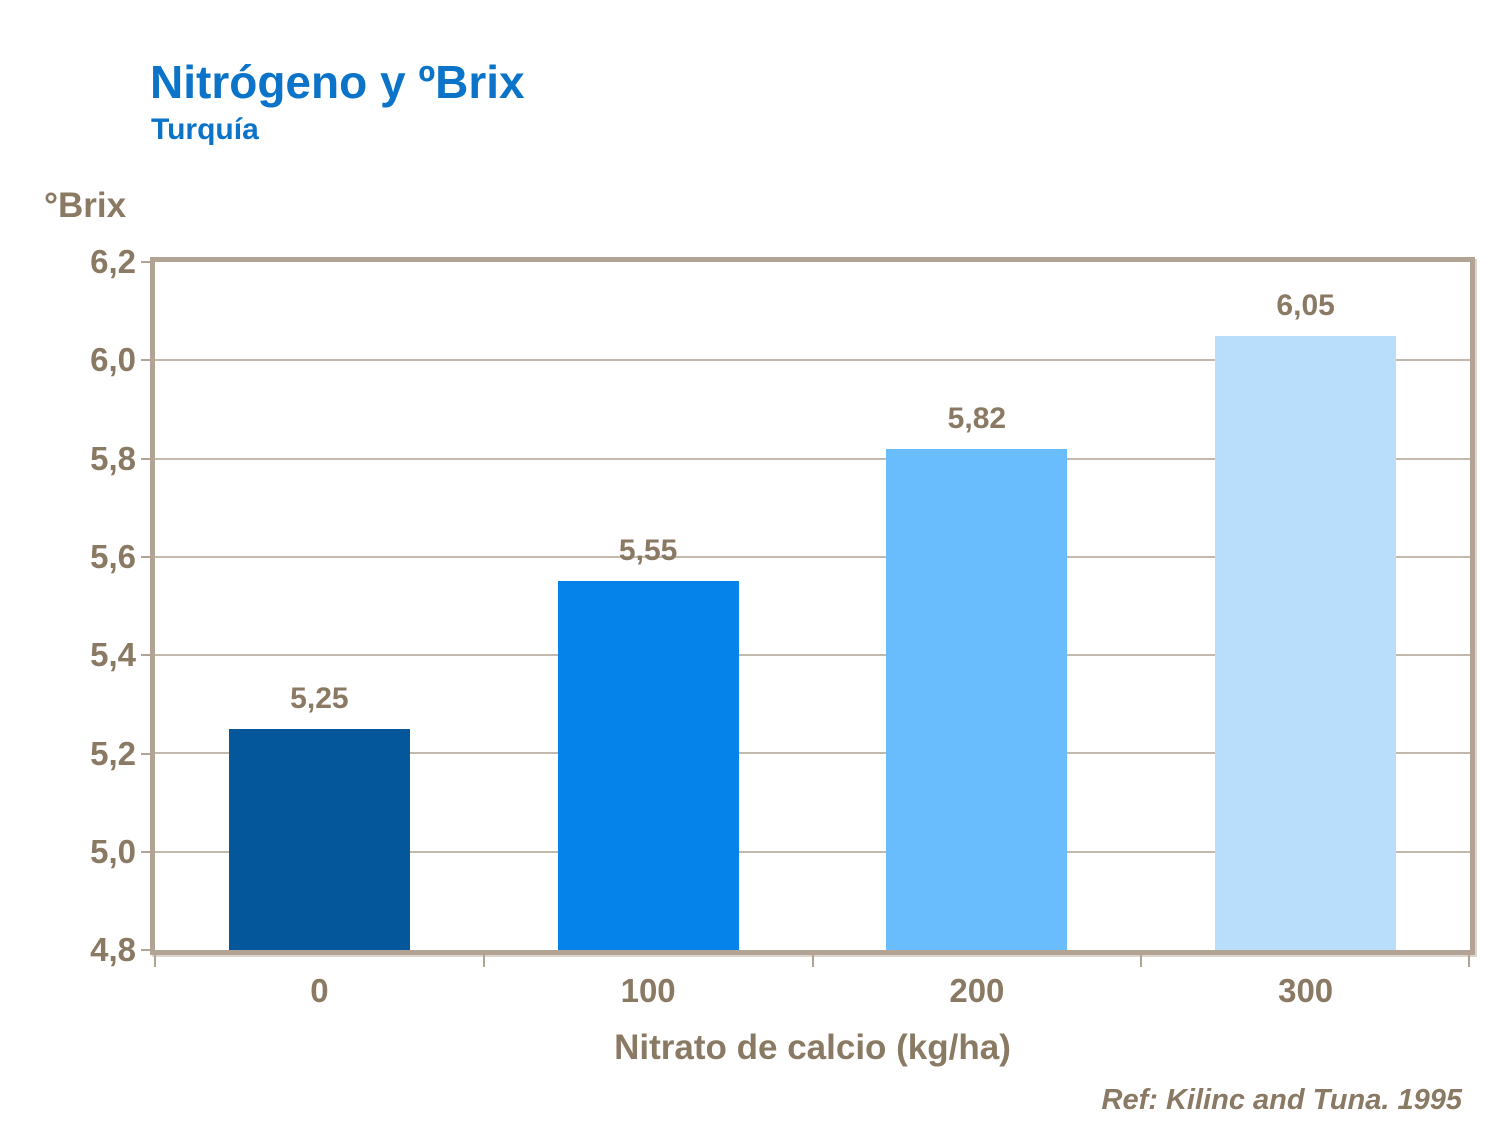 The height and width of the screenshot is (1125, 1500). I want to click on y-axis-title: °Brix, so click(85, 205).